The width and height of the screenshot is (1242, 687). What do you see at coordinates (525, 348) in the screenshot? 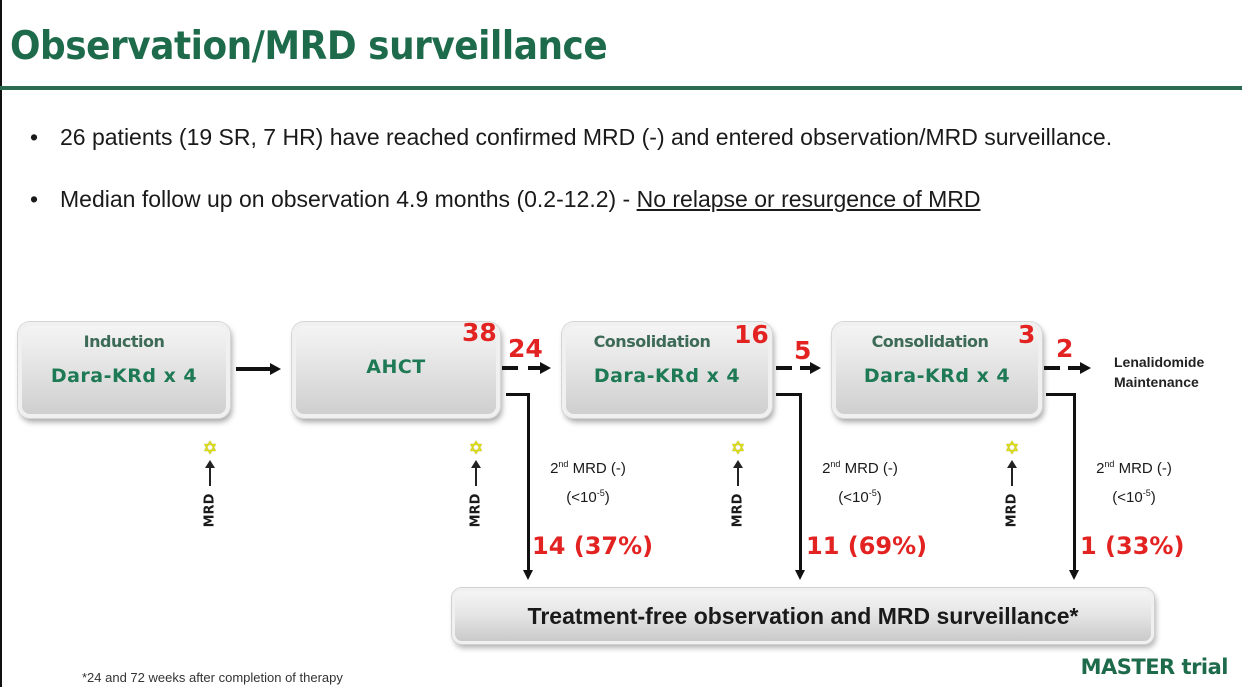
I see `count-ahct-out: 24` at bounding box center [525, 348].